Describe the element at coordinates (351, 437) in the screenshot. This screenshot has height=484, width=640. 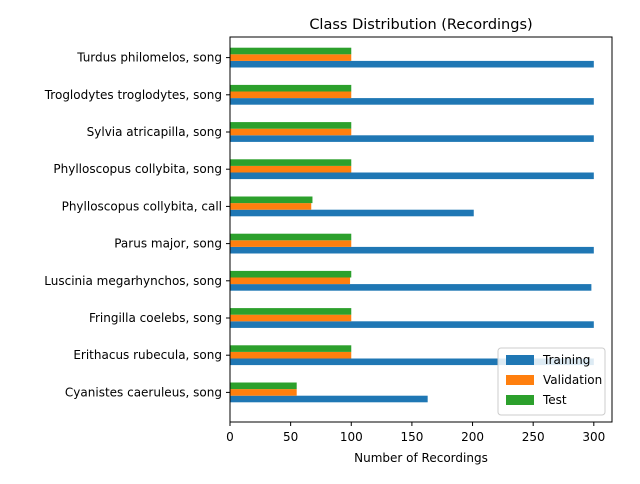
I see `x-tick-label: 100` at that location.